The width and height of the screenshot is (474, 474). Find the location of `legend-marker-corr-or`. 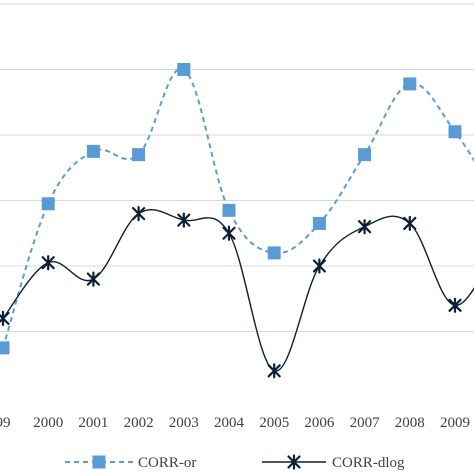

legend-marker-corr-or is located at coordinates (99, 462).